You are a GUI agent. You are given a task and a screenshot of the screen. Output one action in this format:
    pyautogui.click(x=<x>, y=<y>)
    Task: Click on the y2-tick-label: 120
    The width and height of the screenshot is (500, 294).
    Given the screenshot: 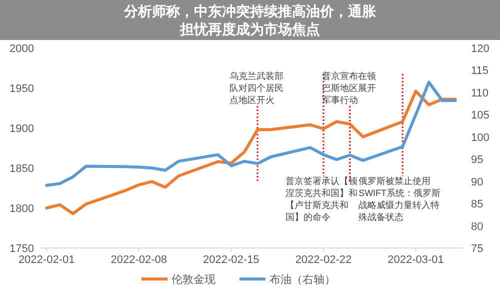 What is the action you would take?
    pyautogui.click(x=480, y=49)
    